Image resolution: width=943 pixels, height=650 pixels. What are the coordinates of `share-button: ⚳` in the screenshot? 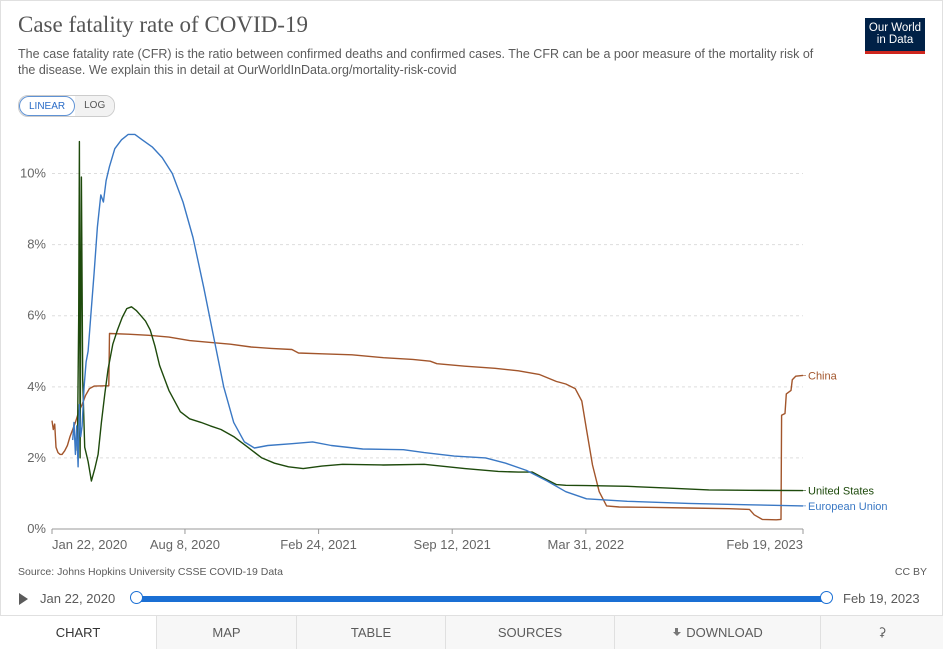 It's located at (881, 632).